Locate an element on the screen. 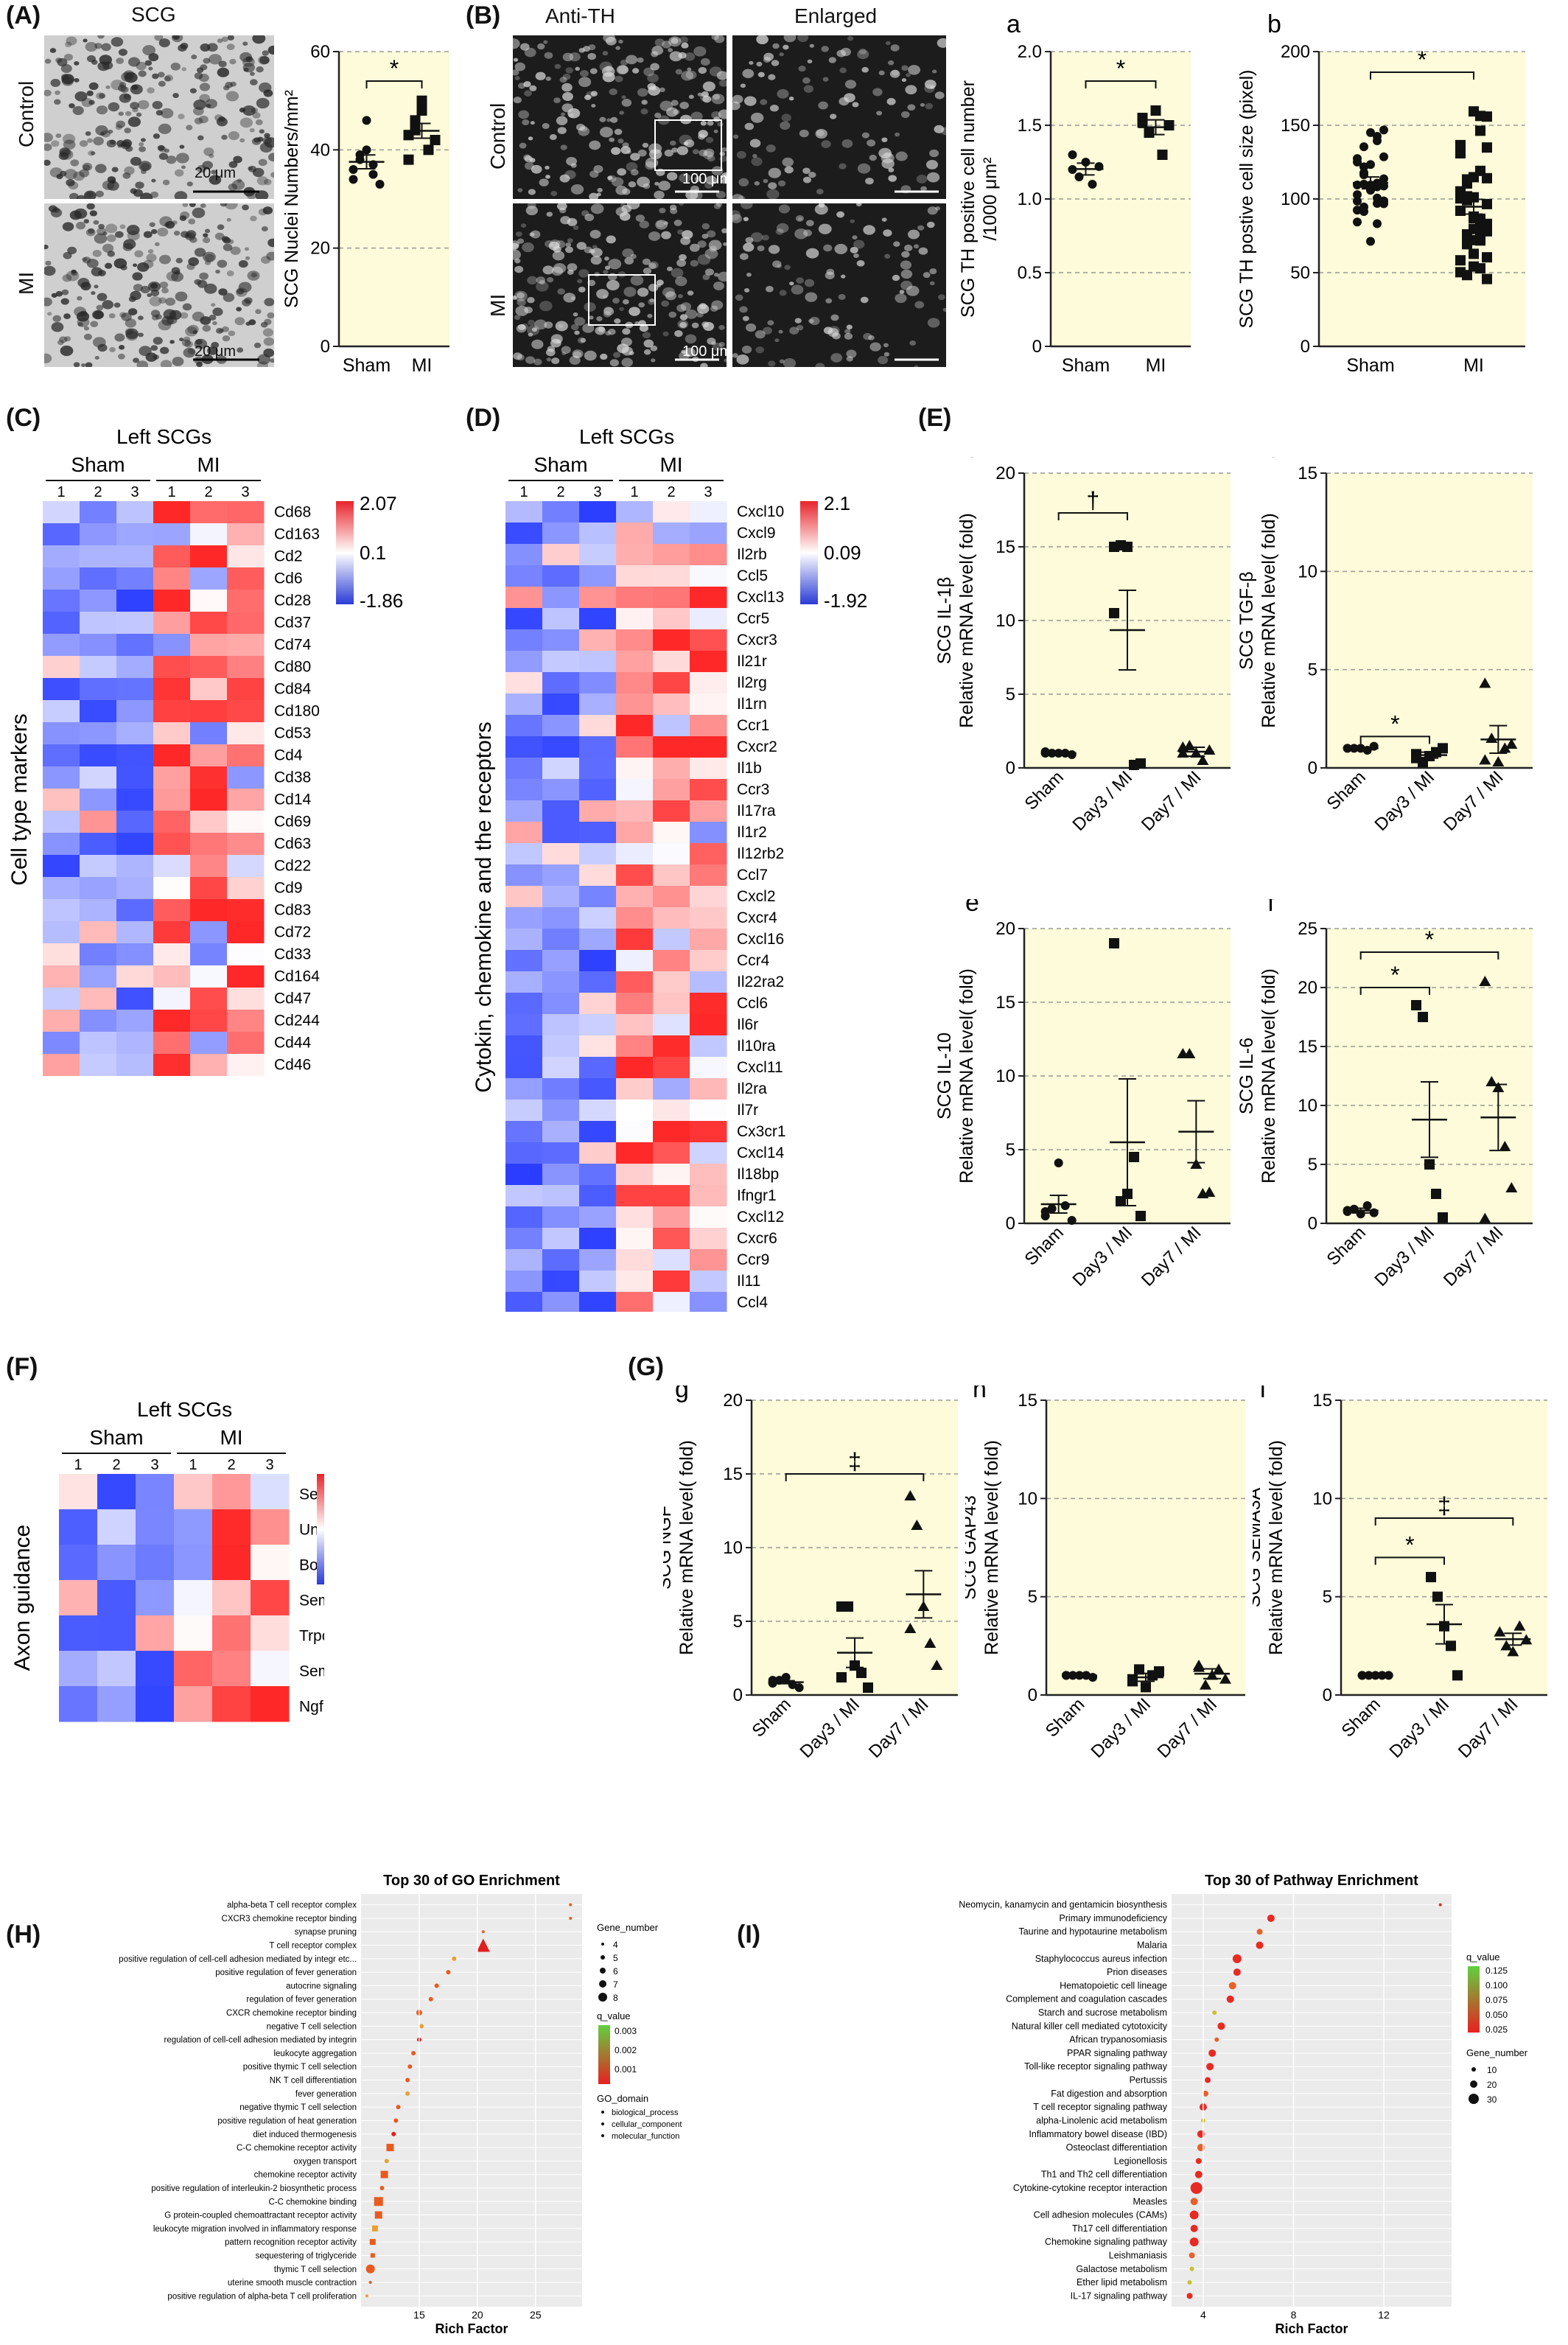 The width and height of the screenshot is (1568, 2345). group-label: MI is located at coordinates (208, 465).